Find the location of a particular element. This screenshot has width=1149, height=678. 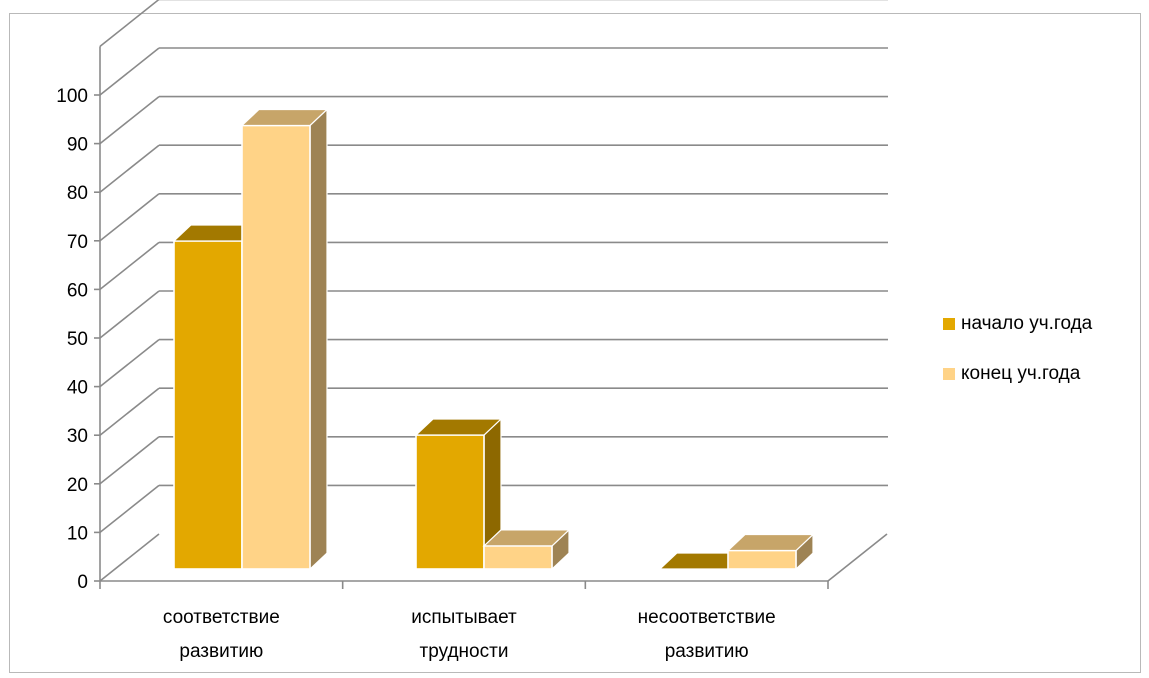

y-tick-label-0: 0 is located at coordinates (82, 582).